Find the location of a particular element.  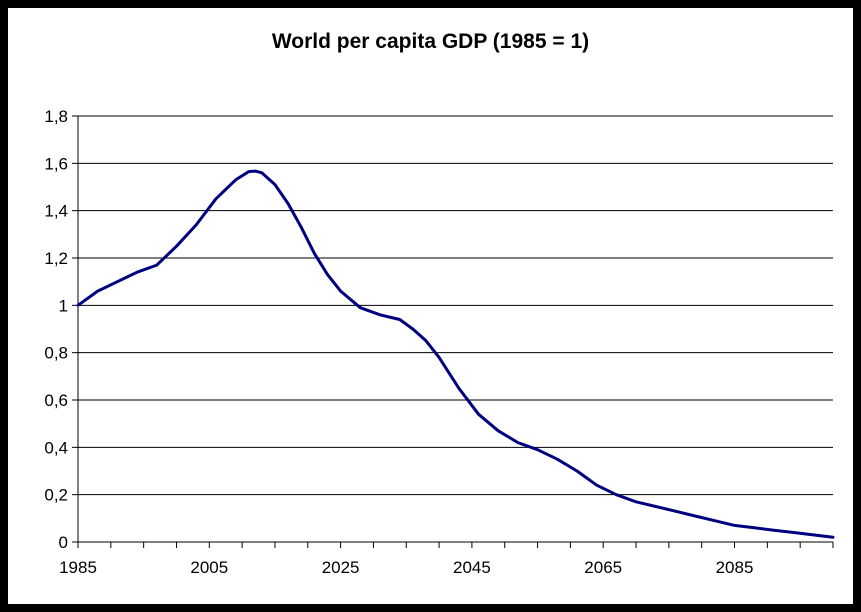

chart-title: World per capita GDP (1985 = 1) is located at coordinates (430, 41).